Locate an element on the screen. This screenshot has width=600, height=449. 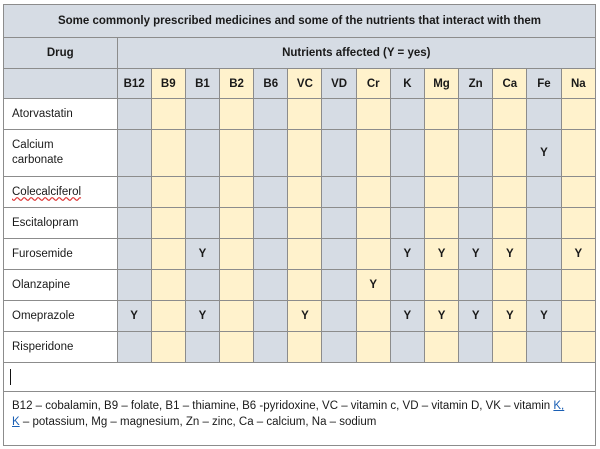
drug-name-cell: Olanzapine is located at coordinates (60, 285).